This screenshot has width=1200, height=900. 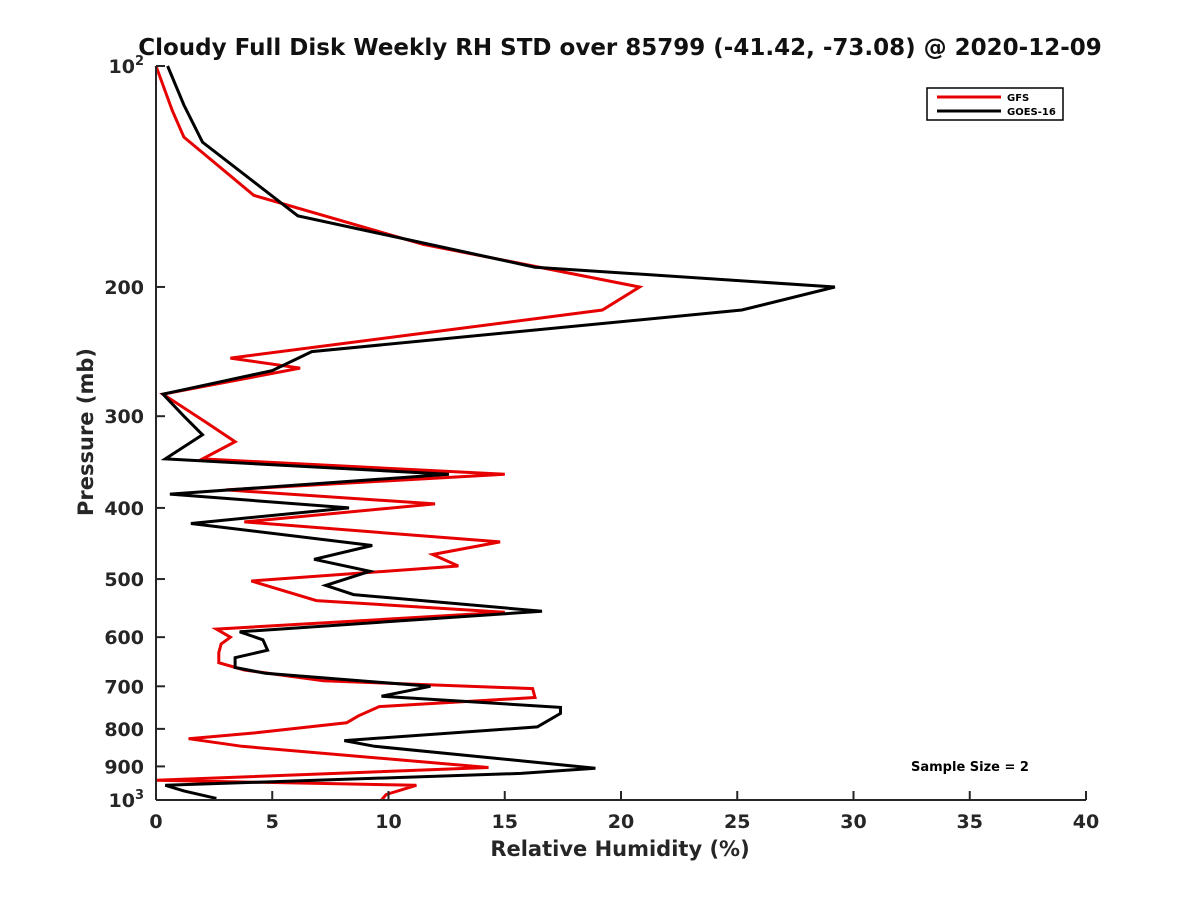 What do you see at coordinates (124, 767) in the screenshot?
I see `y-tick-label: 900` at bounding box center [124, 767].